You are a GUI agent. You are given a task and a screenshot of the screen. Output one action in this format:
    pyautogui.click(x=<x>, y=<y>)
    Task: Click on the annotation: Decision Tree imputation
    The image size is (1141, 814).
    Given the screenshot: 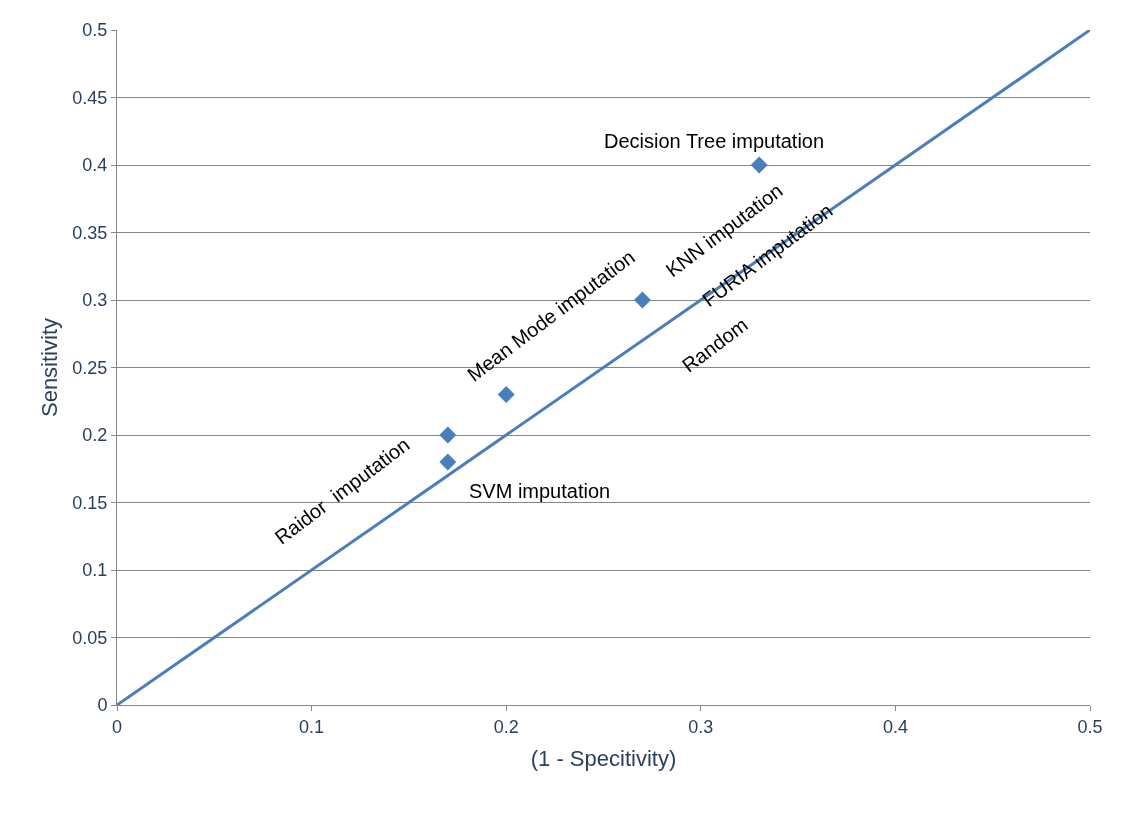 What is the action you would take?
    pyautogui.click(x=714, y=141)
    